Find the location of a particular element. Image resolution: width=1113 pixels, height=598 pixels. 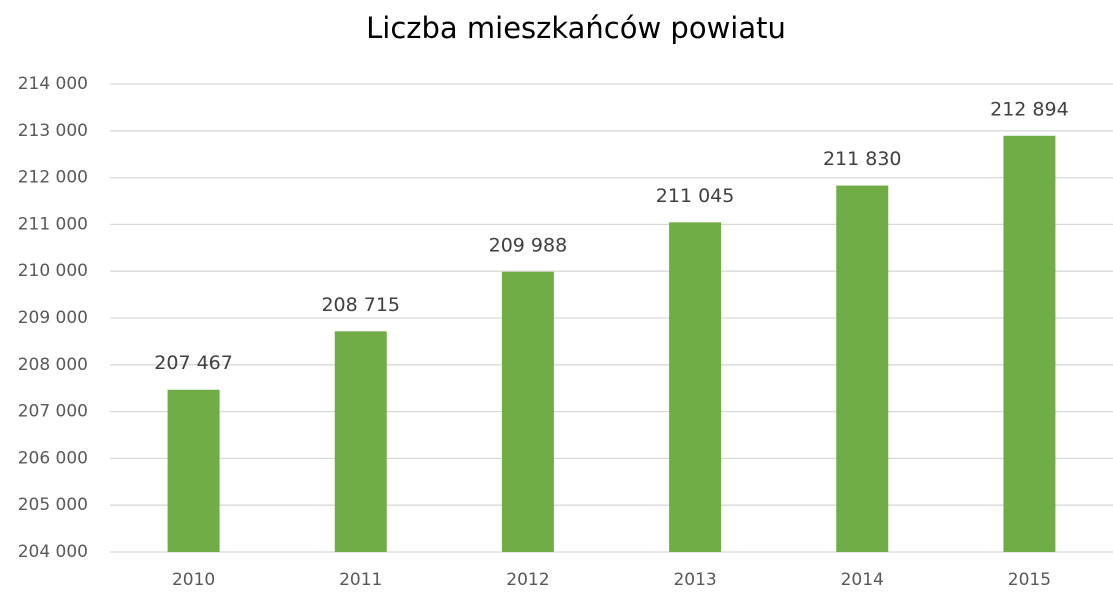

x-tick-label: 2013 is located at coordinates (694, 580).